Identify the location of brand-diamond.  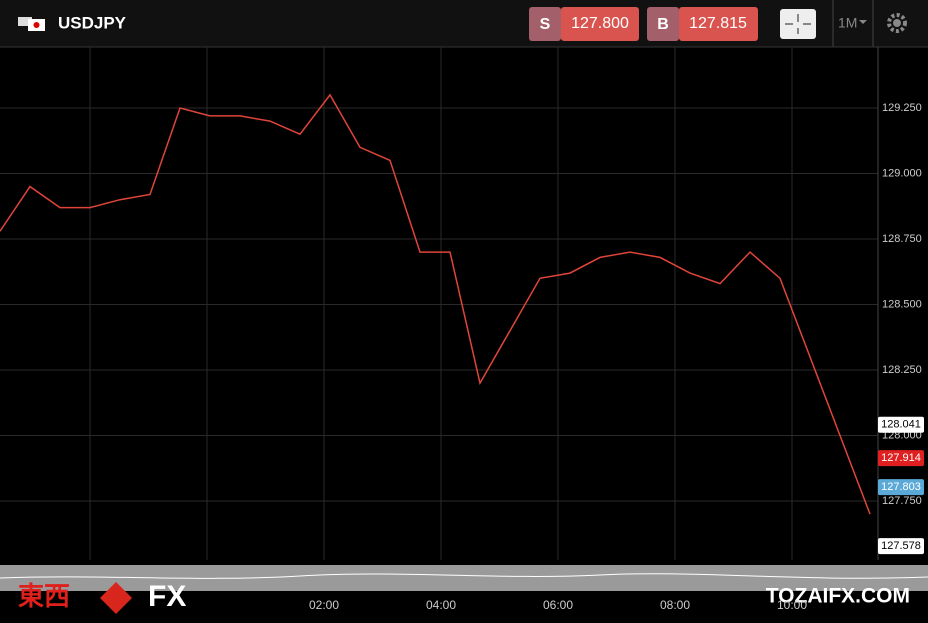
(116, 598).